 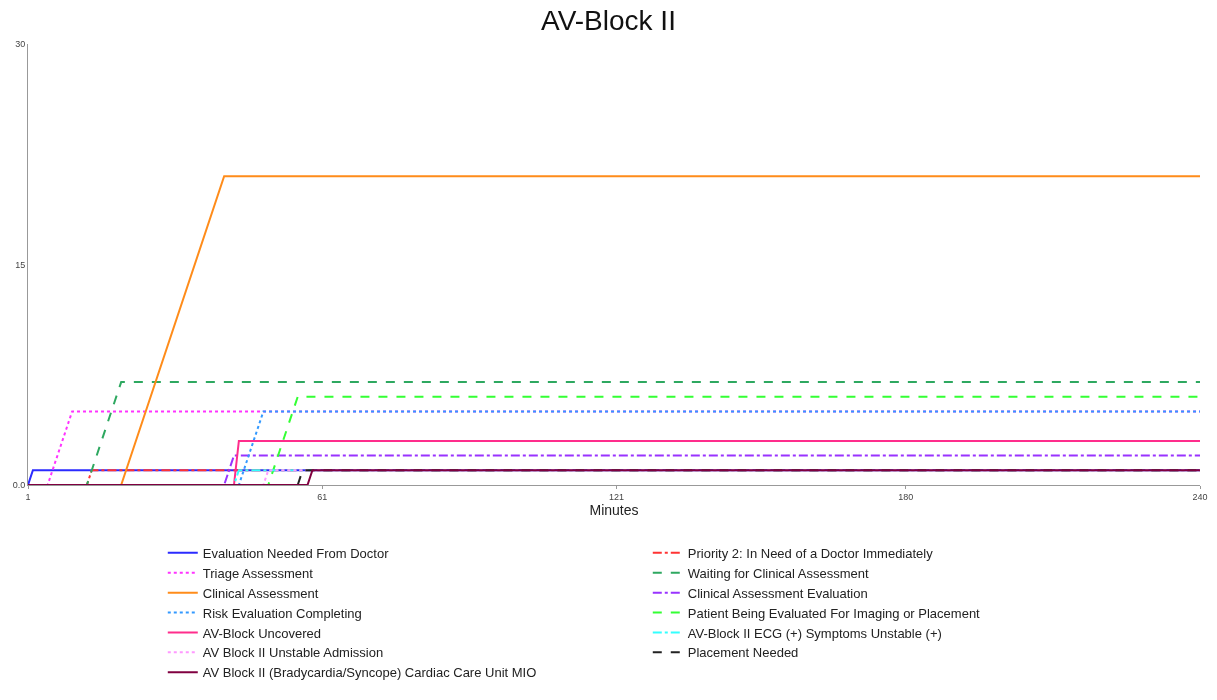 I want to click on y-tick-label: 15, so click(x=20, y=264).